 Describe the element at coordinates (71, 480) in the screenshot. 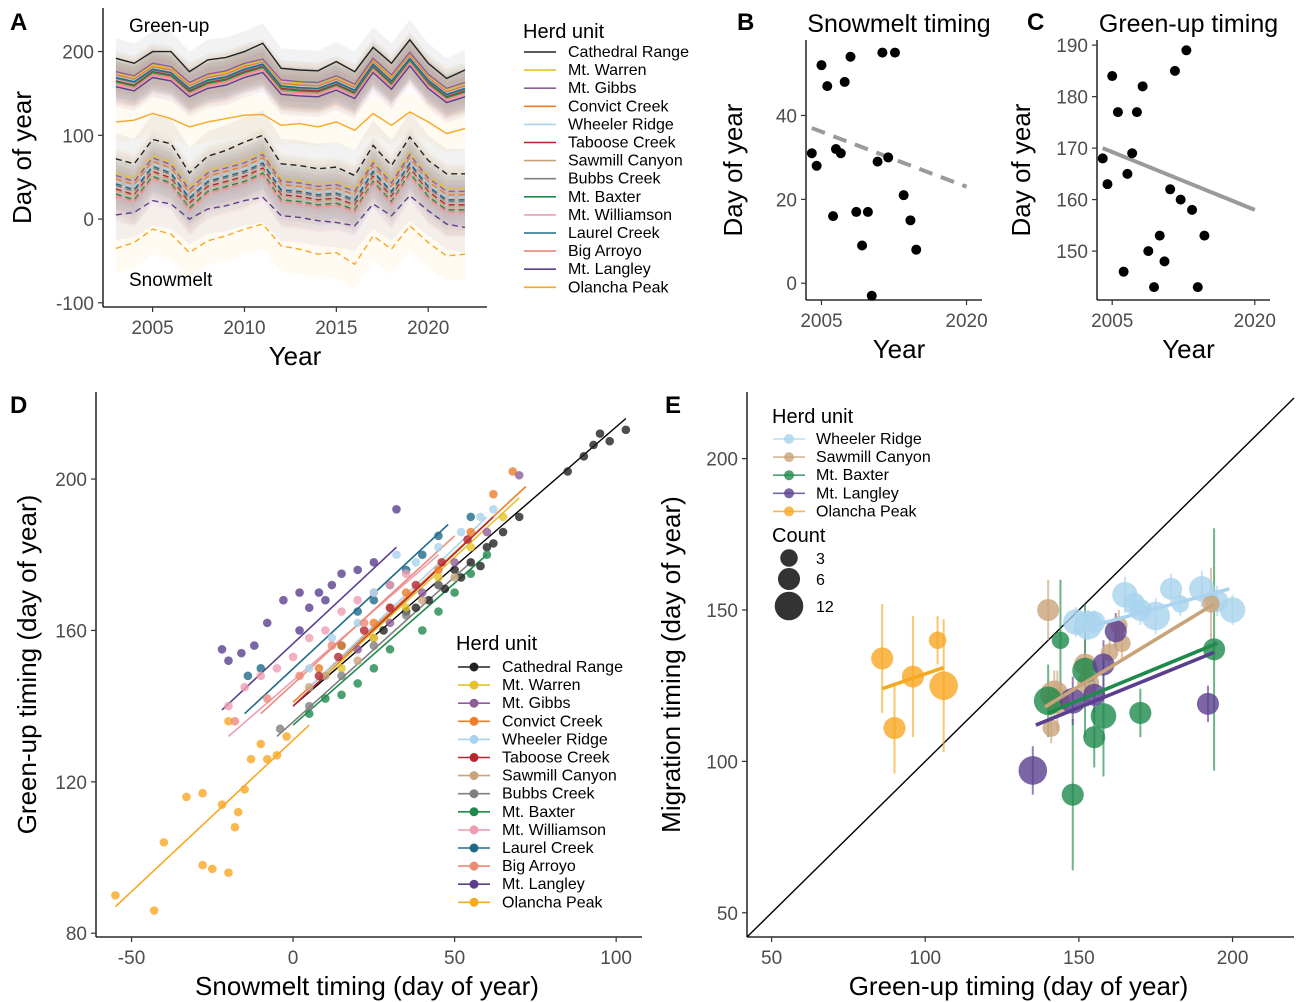

I see `y-tick-label: 200` at that location.